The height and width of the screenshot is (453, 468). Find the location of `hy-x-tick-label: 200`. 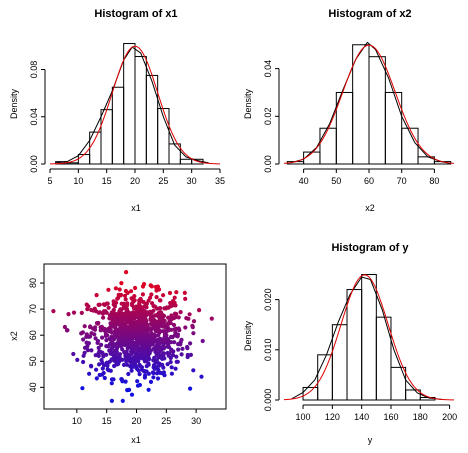

hy-x-tick-label: 200 is located at coordinates (449, 417).